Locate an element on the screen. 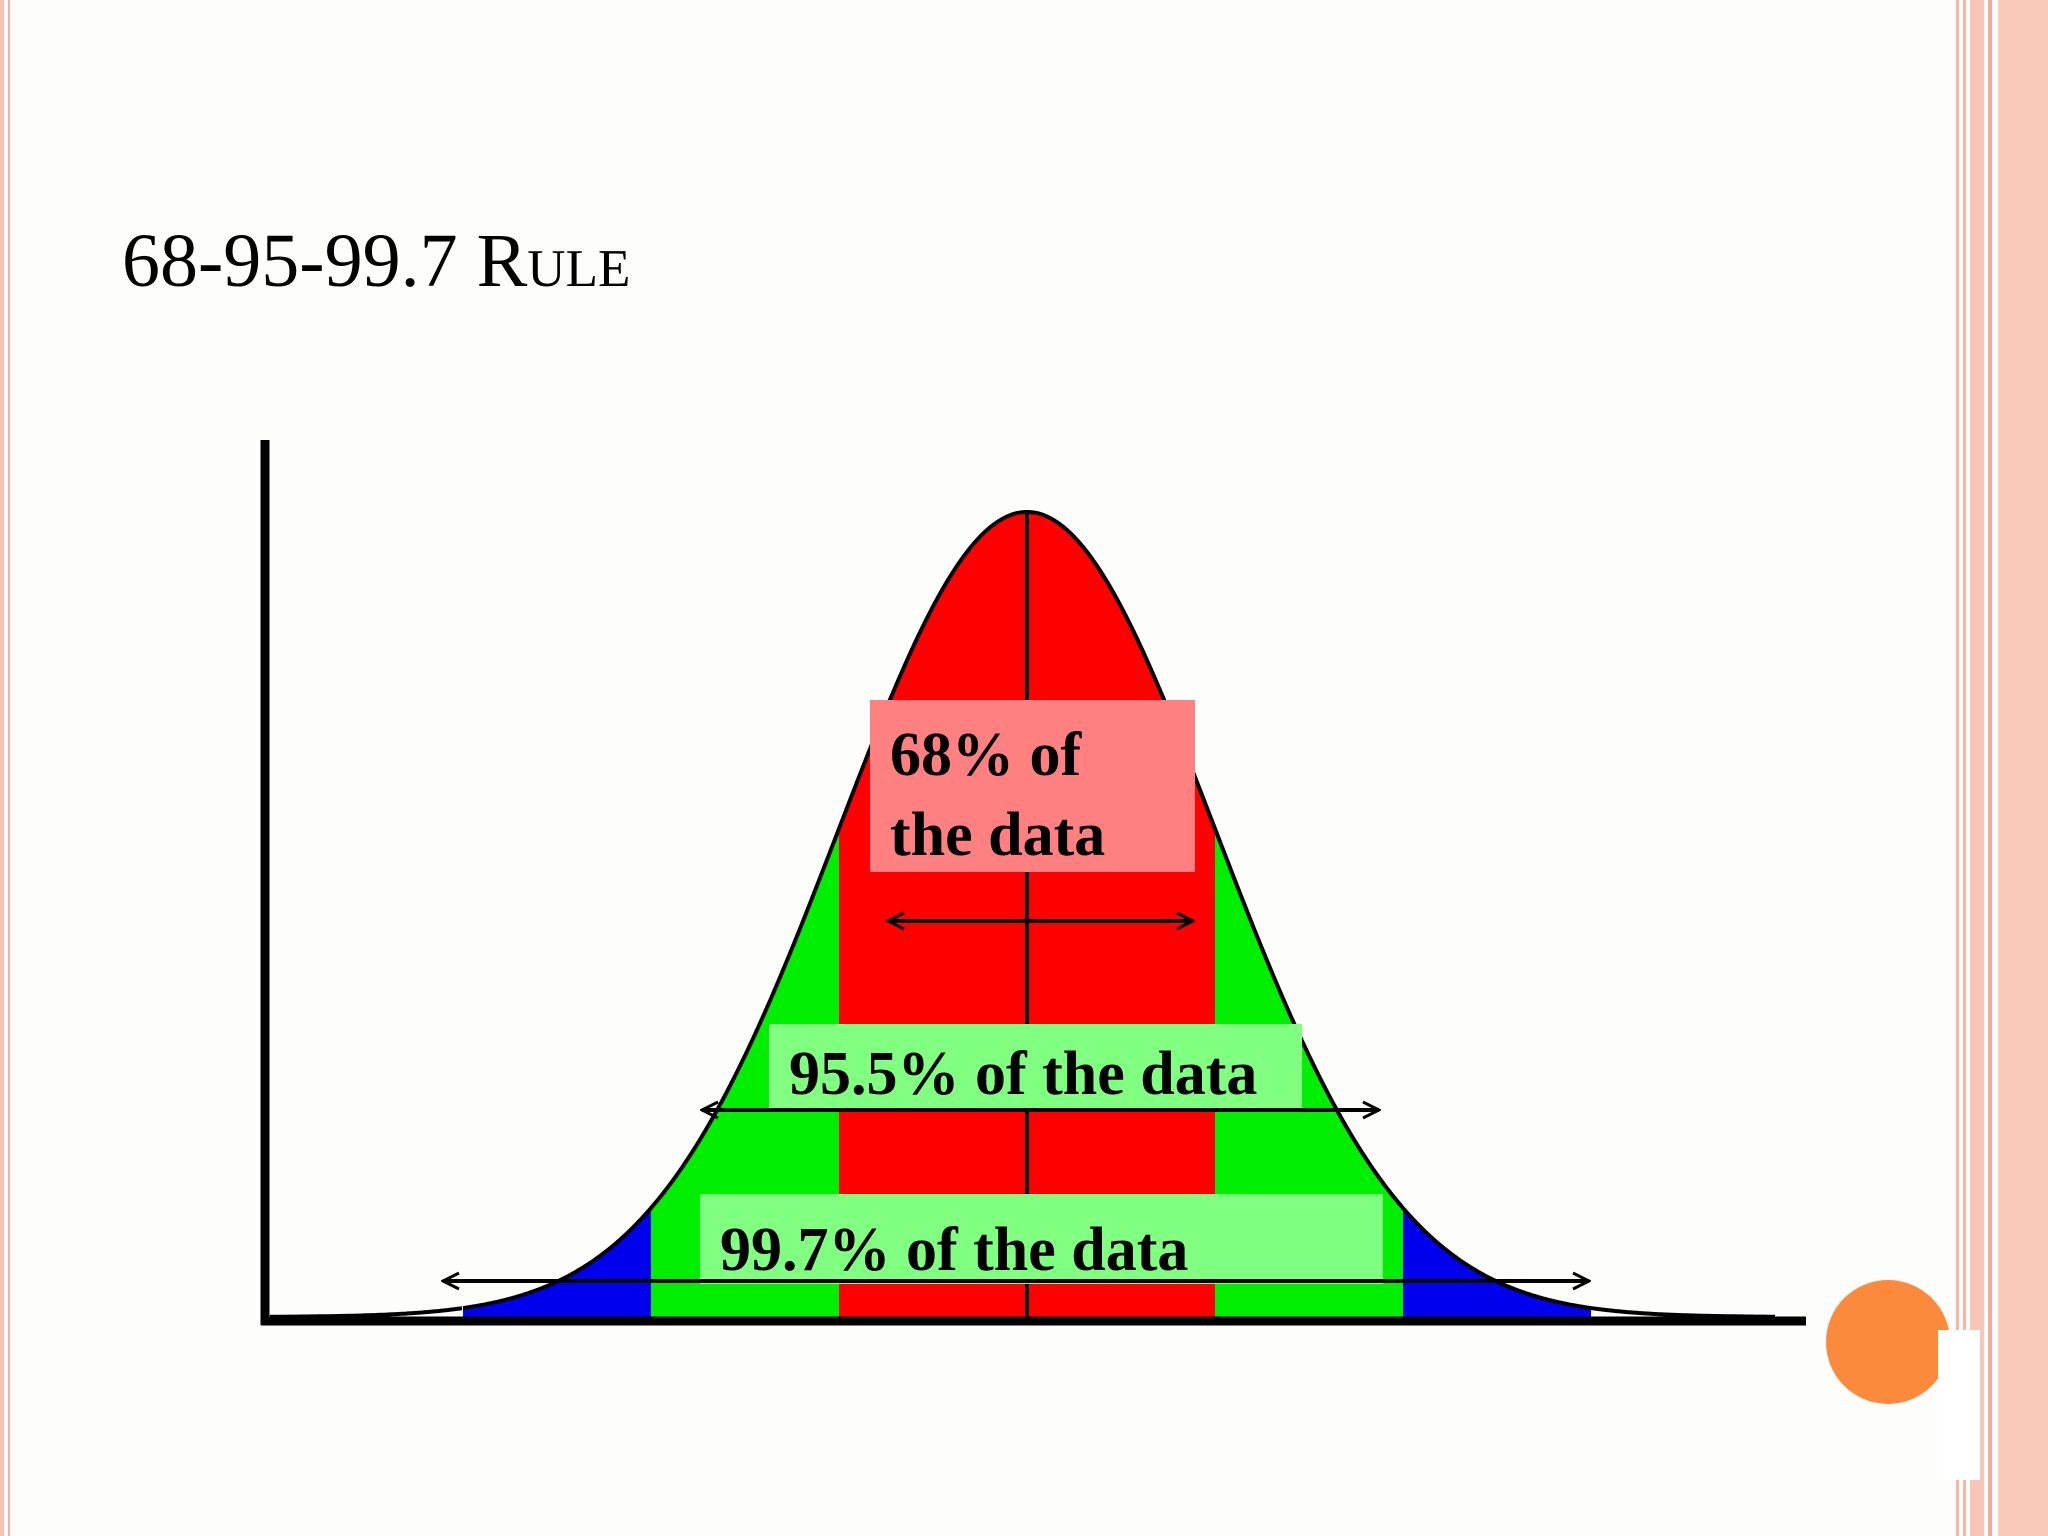 Image resolution: width=2048 pixels, height=1536 pixels. label-68-box is located at coordinates (1032, 786).